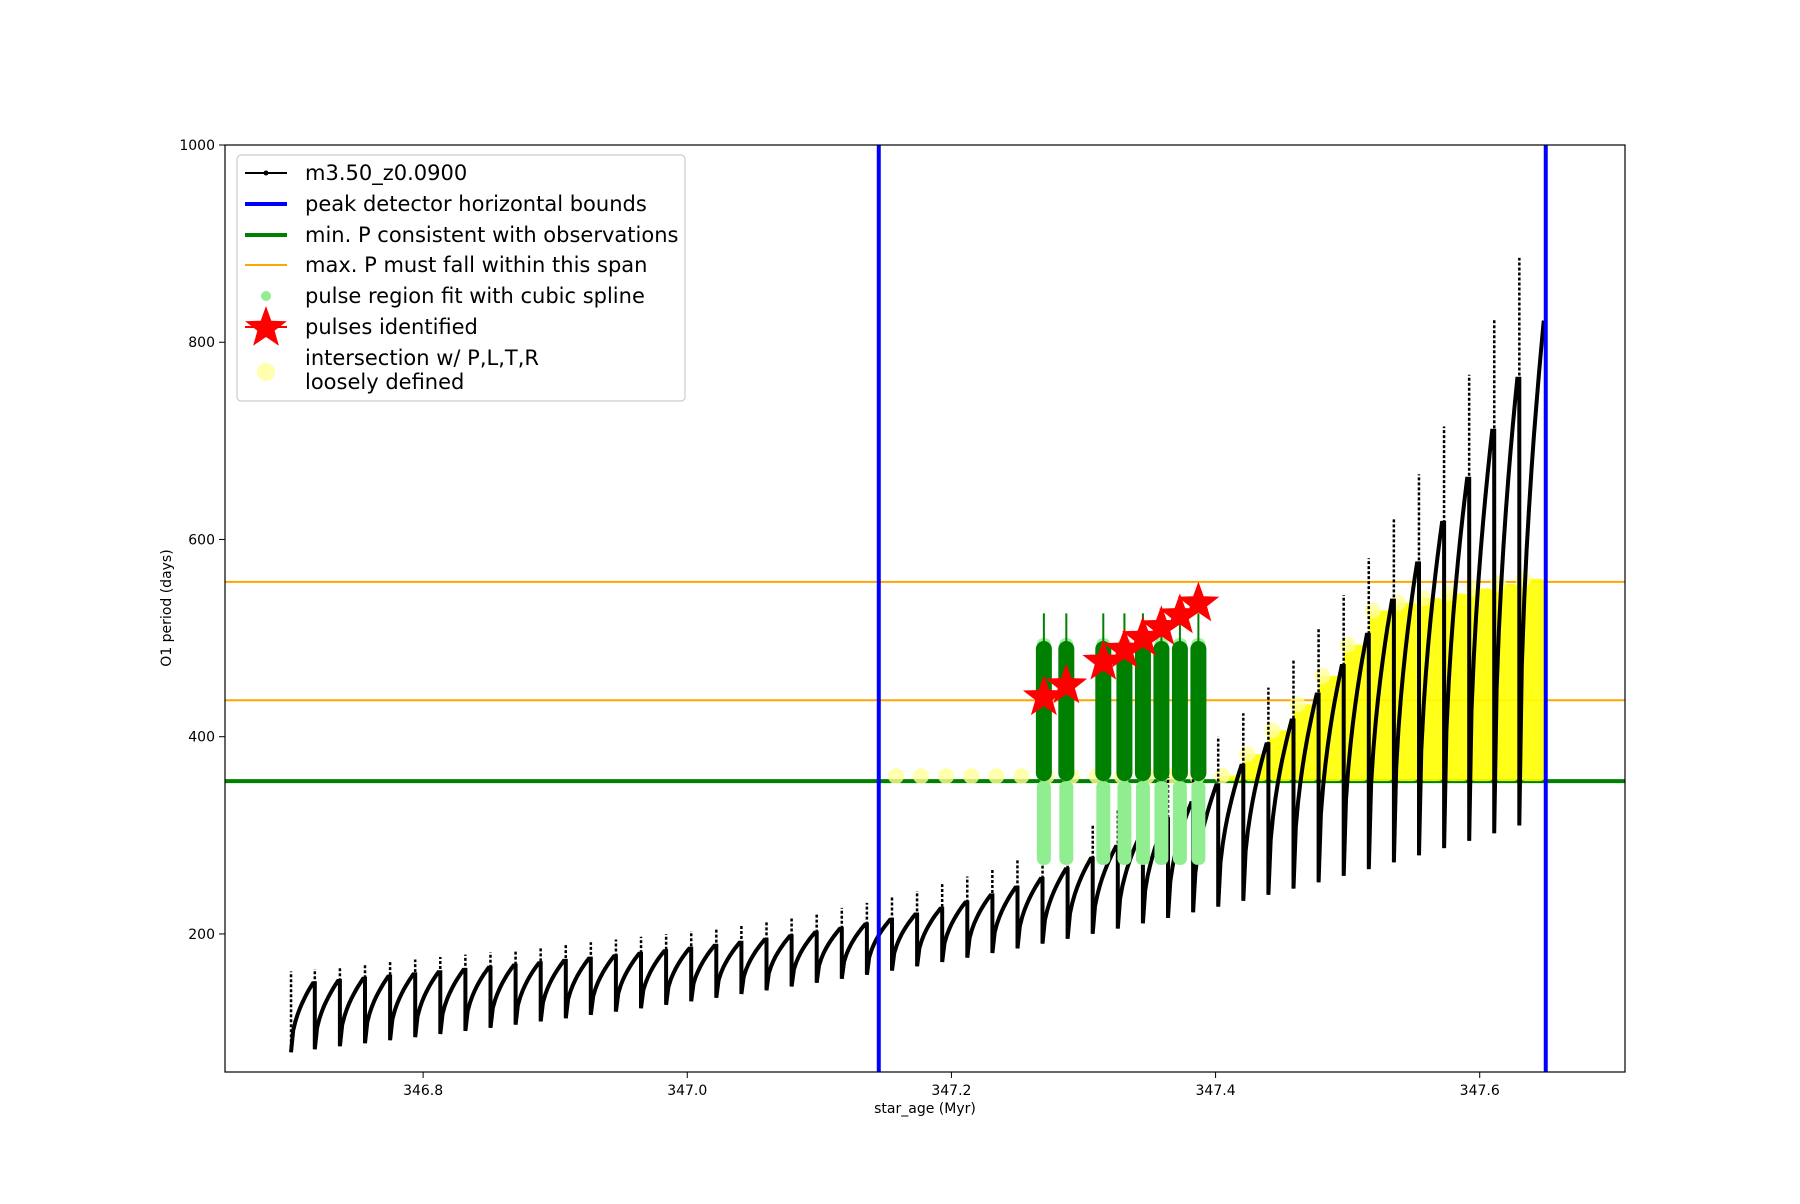 The height and width of the screenshot is (1204, 1800). What do you see at coordinates (384, 382) in the screenshot?
I see `legend-label: loosely defined` at bounding box center [384, 382].